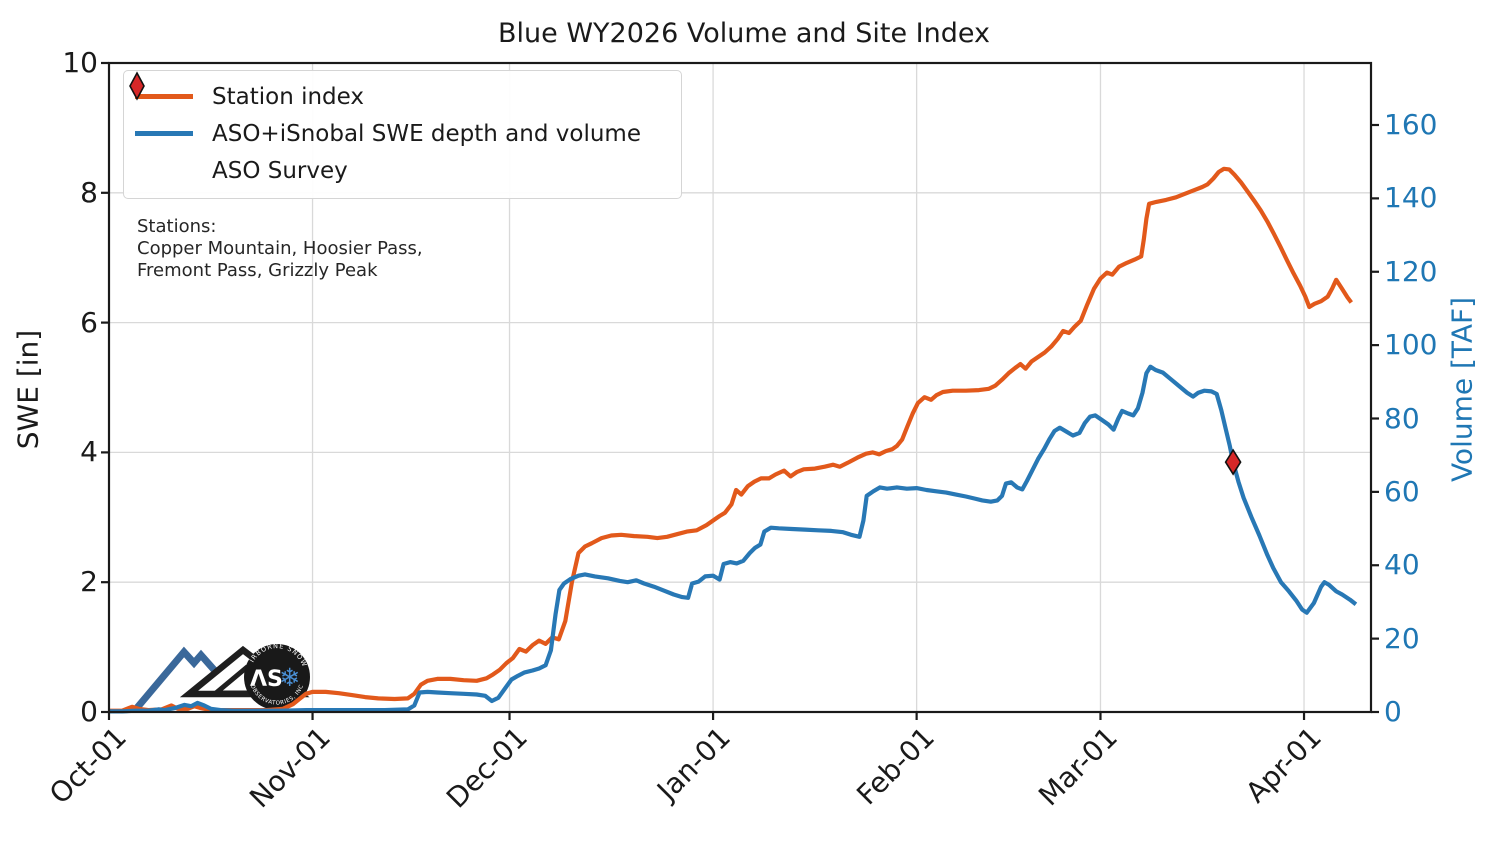  Describe the element at coordinates (1402, 418) in the screenshot. I see `right-tick-label: 80` at that location.